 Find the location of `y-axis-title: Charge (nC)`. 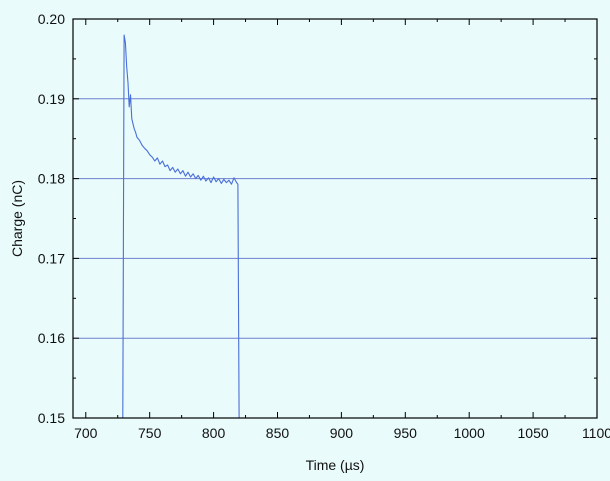

y-axis-title: Charge (nC) is located at coordinates (17, 218).